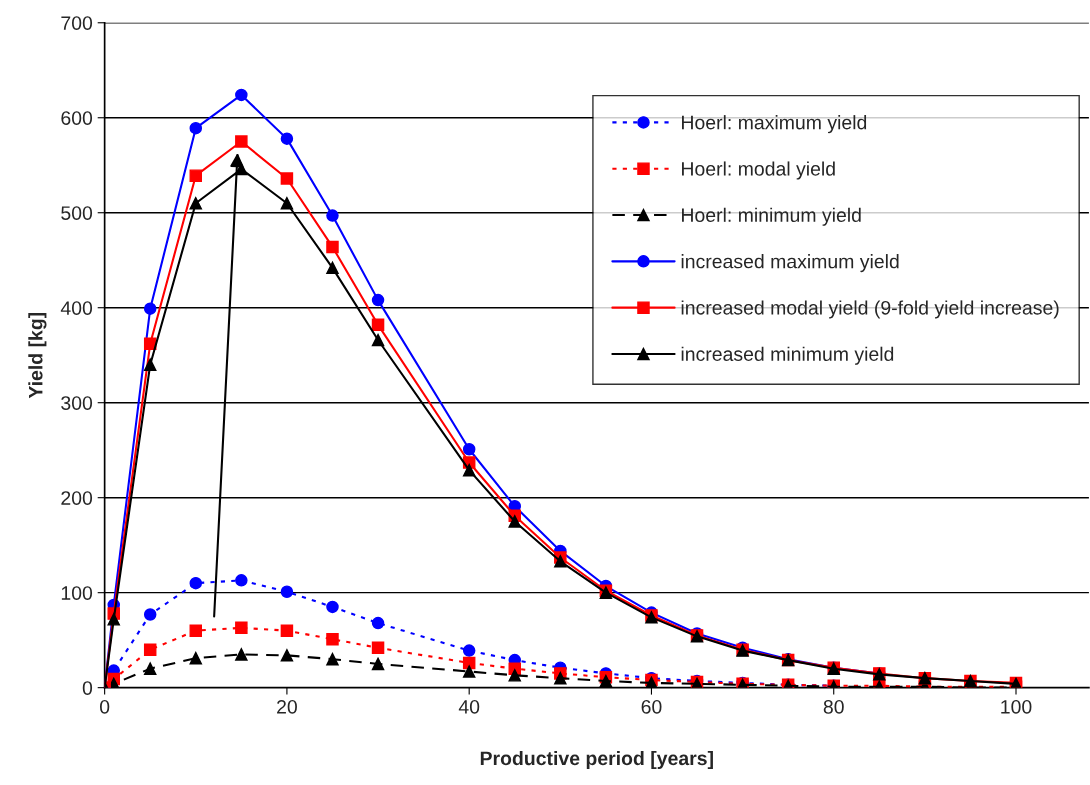 Image resolution: width=1090 pixels, height=785 pixels. What do you see at coordinates (76, 308) in the screenshot?
I see `y-tick-label: 400` at bounding box center [76, 308].